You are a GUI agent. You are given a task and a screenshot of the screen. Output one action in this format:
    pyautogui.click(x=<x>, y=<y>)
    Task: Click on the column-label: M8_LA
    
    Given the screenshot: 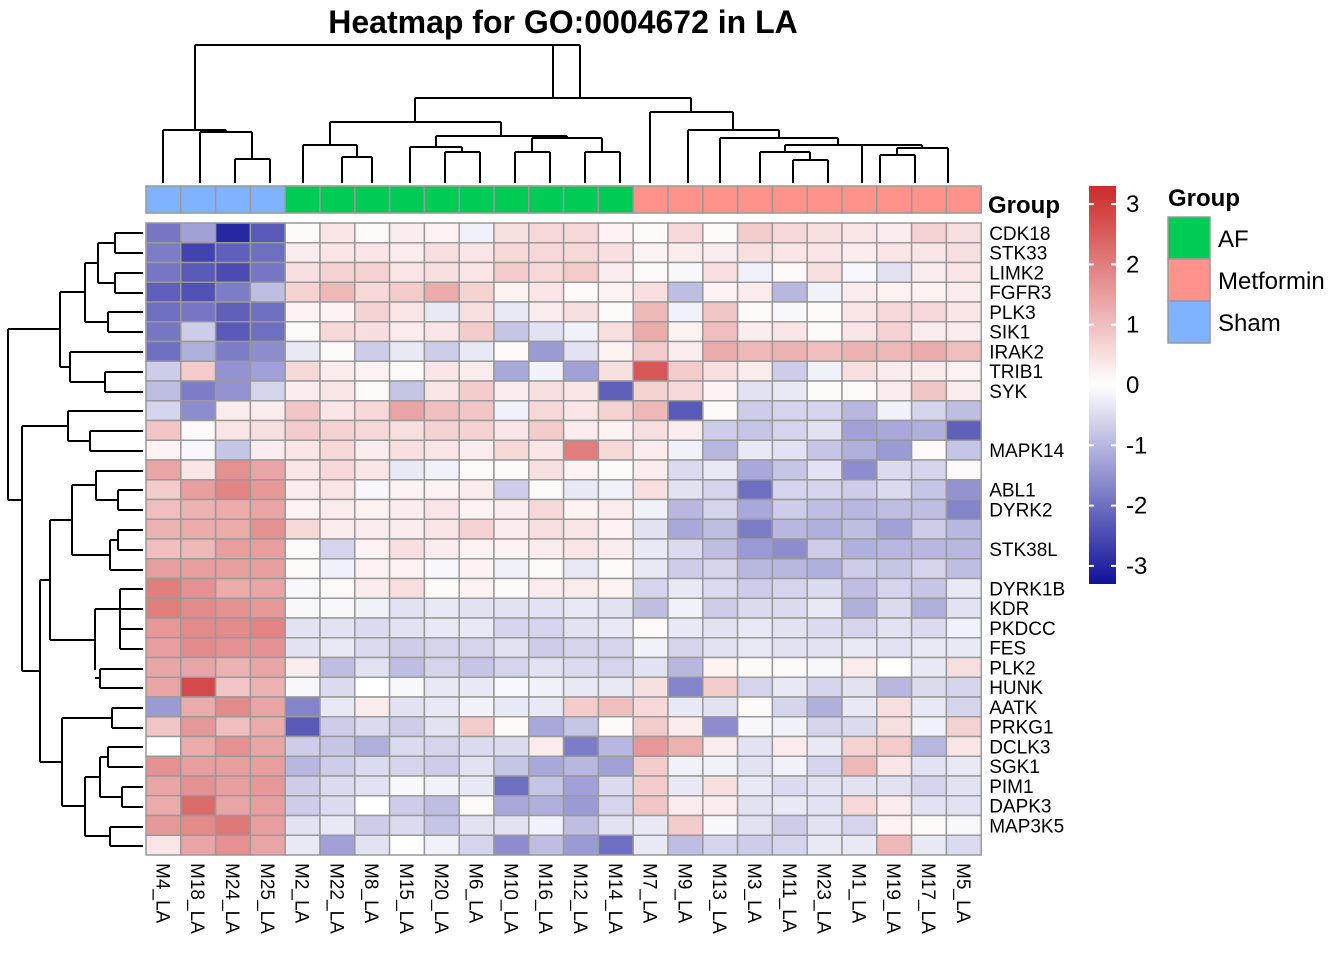 What is the action you would take?
    pyautogui.click(x=370, y=893)
    